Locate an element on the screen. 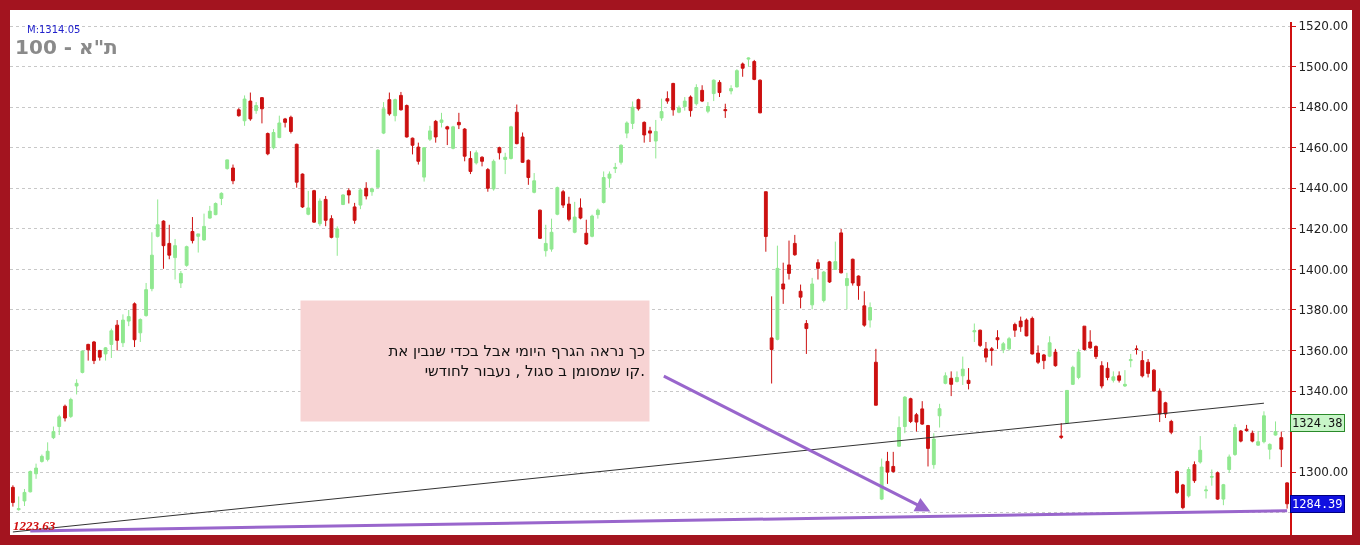 This screenshot has width=1360, height=545. y-tick-label: 1500.00 is located at coordinates (1323, 66).